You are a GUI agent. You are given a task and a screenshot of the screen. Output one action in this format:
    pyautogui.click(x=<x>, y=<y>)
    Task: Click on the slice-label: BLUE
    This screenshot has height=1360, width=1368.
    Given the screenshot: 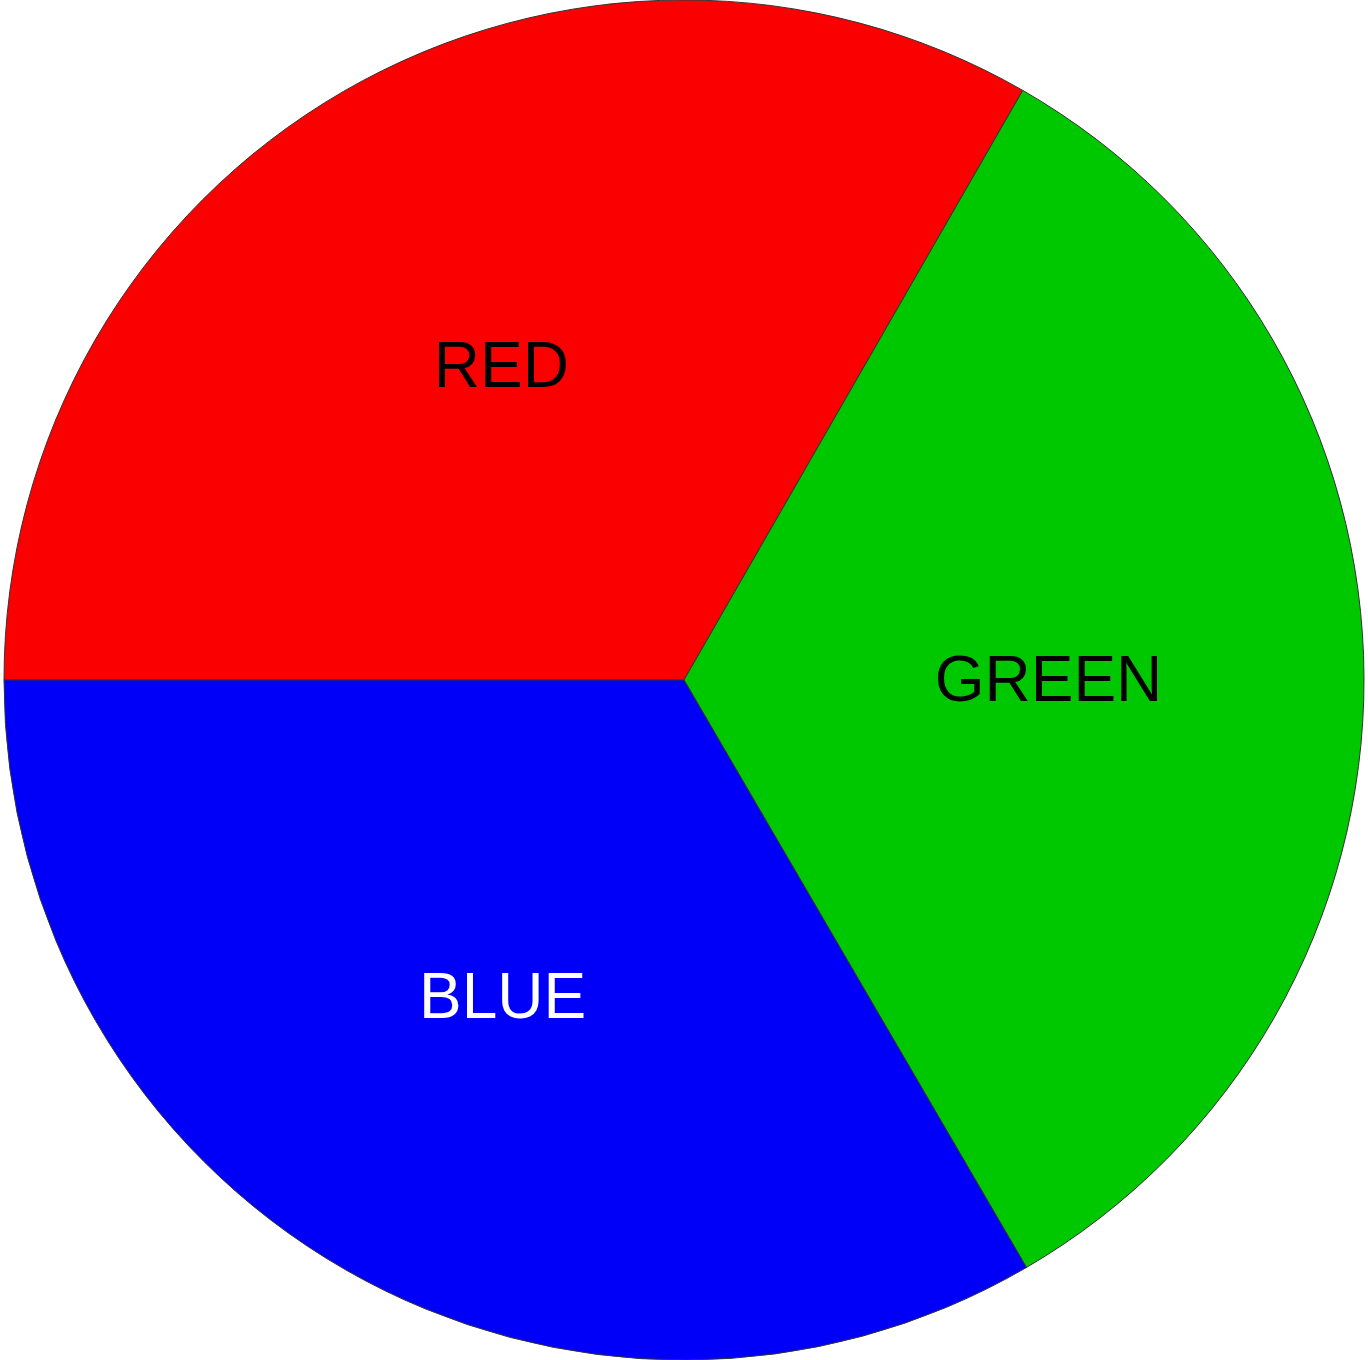 What is the action you would take?
    pyautogui.click(x=502, y=995)
    